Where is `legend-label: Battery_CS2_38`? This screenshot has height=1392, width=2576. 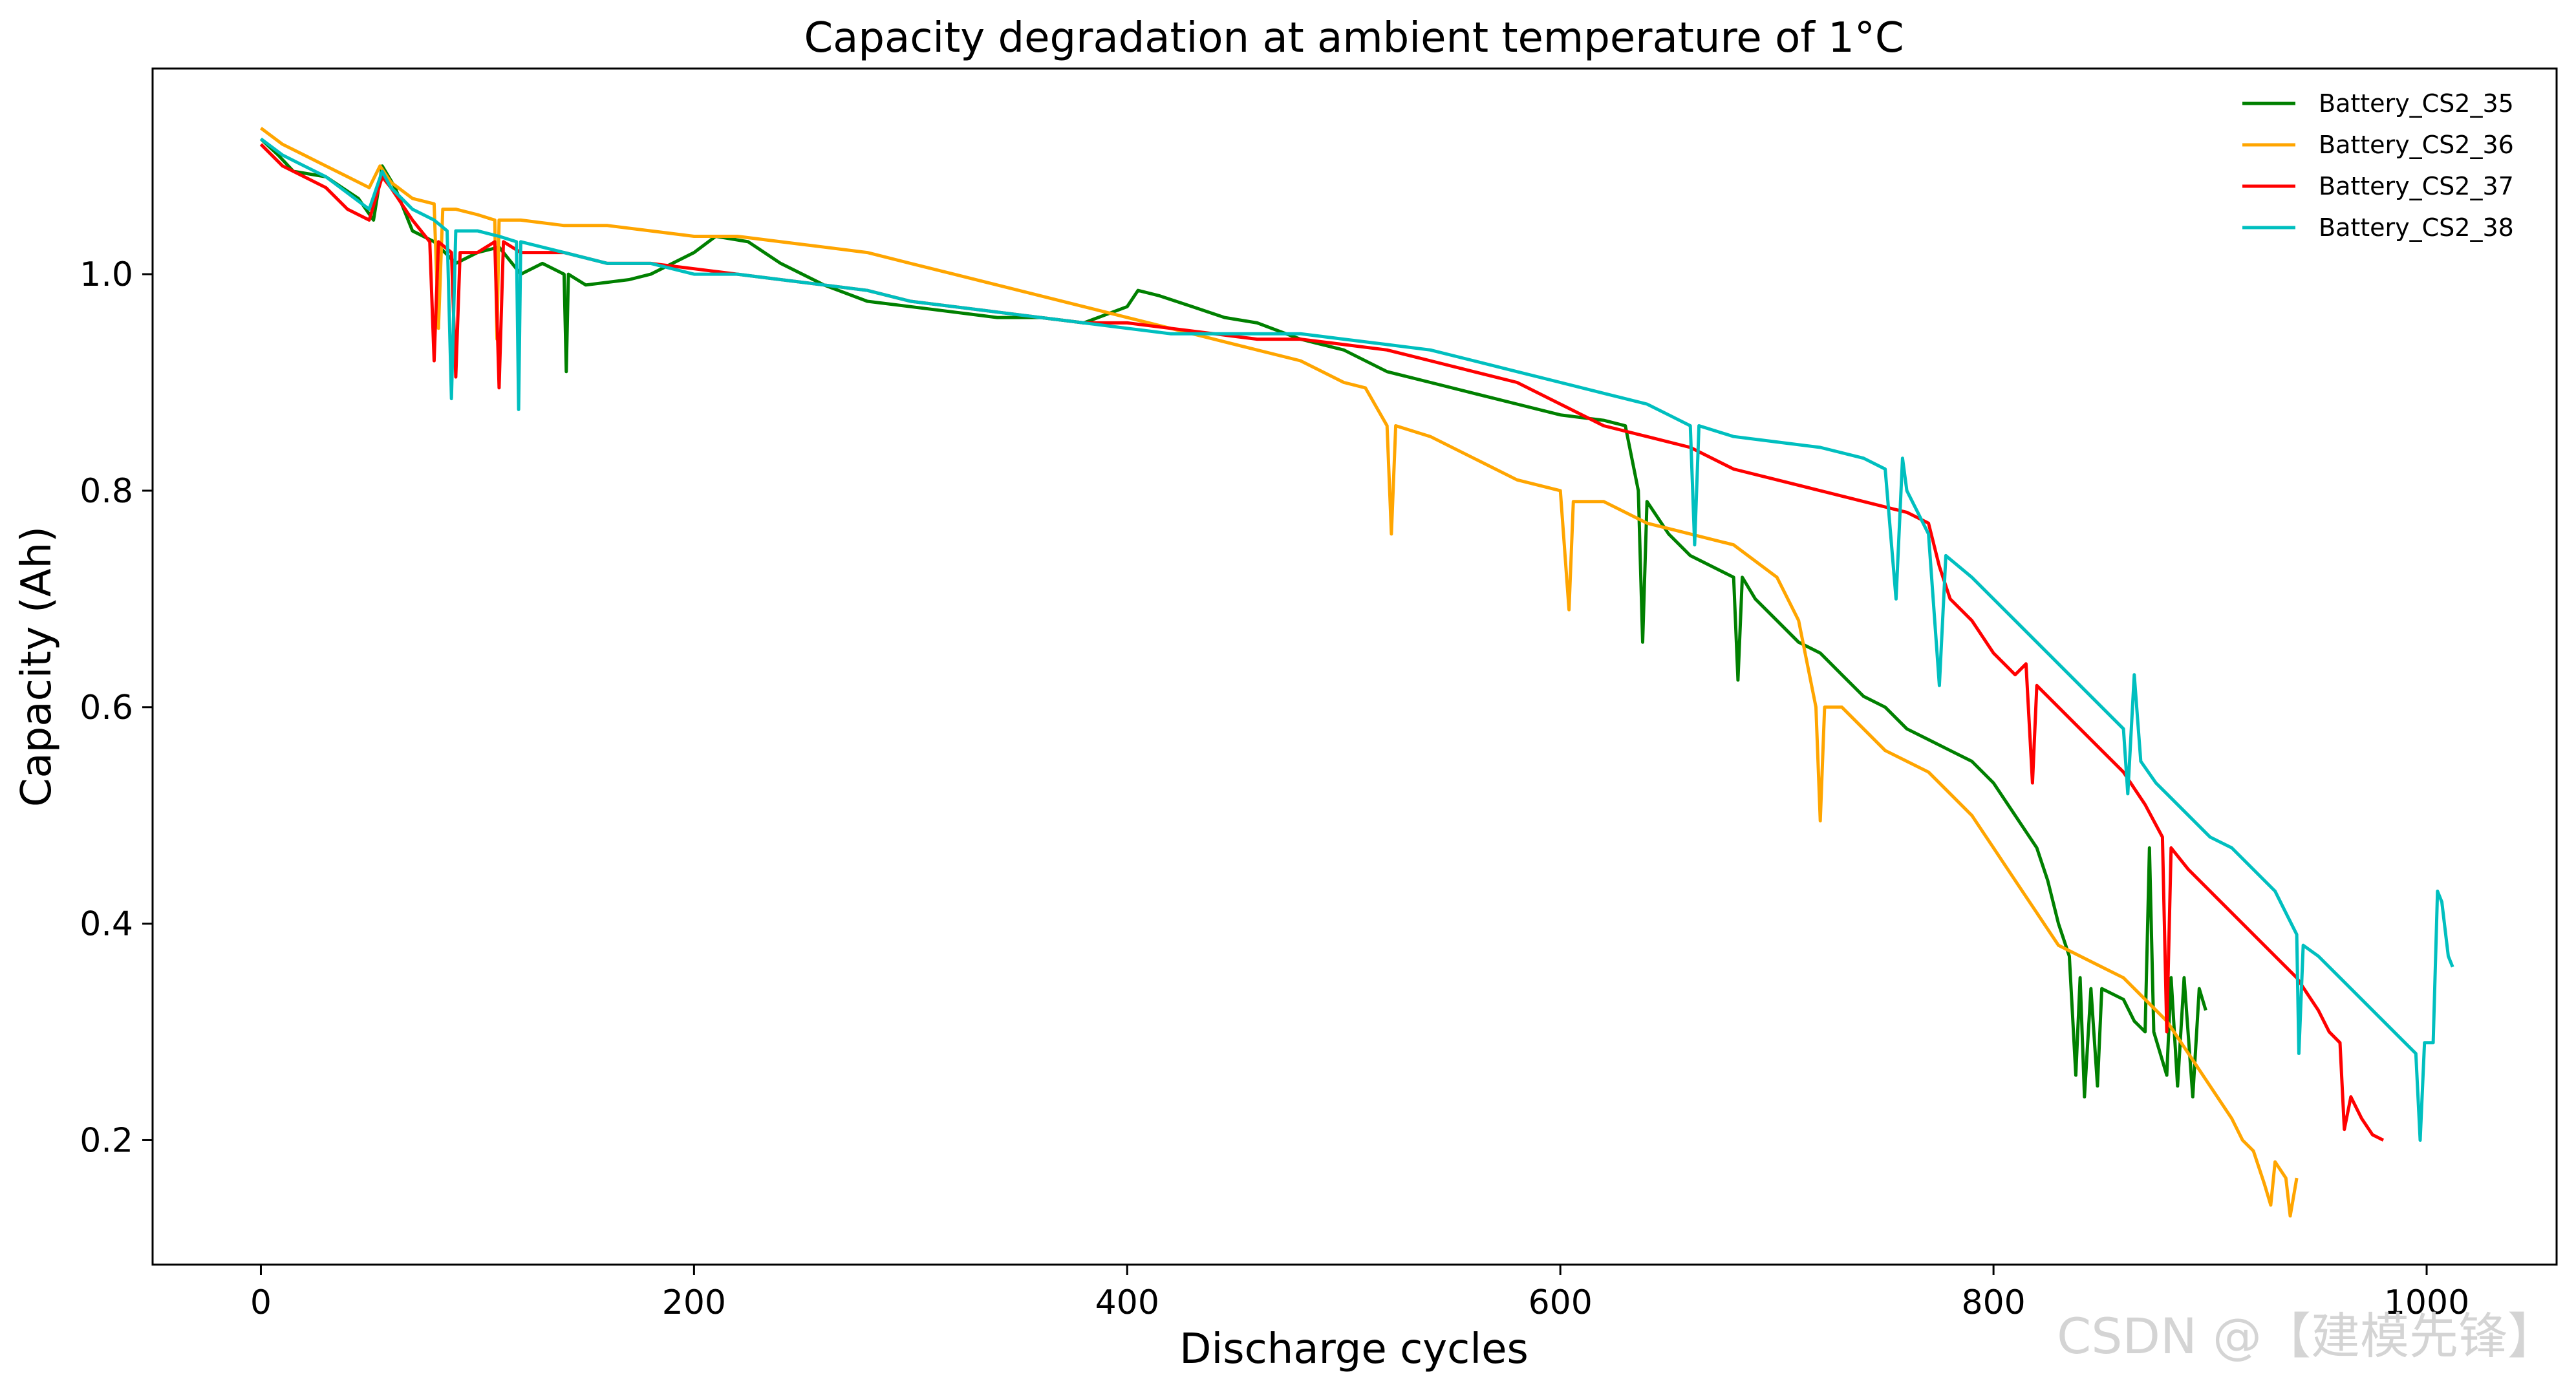
legend-label: Battery_CS2_38 is located at coordinates (2416, 227).